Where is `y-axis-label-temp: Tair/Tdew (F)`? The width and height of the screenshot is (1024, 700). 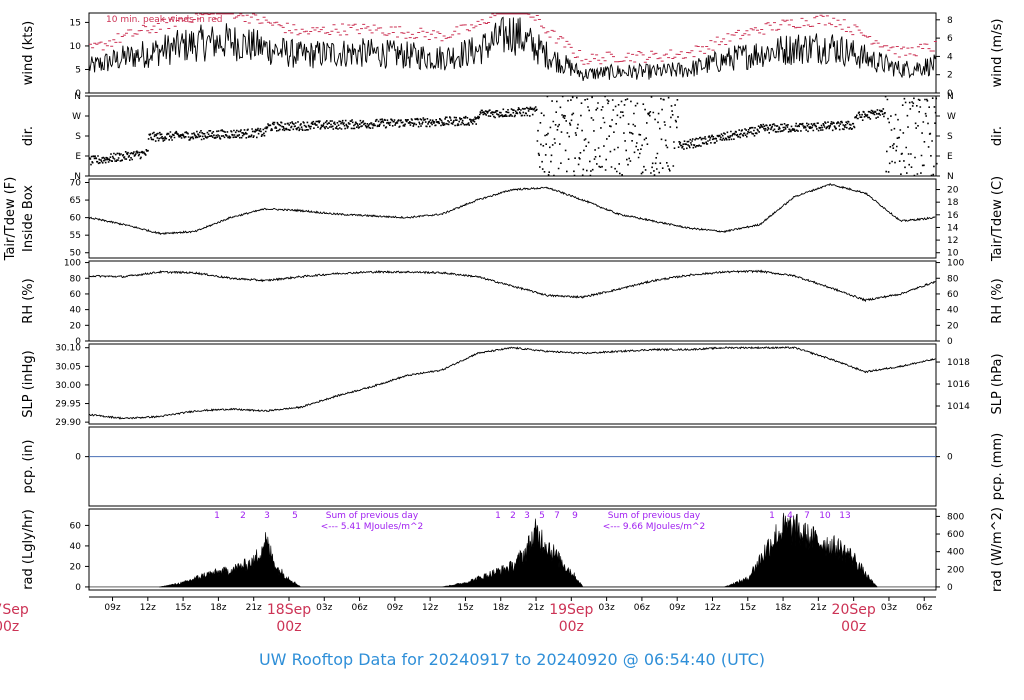 y-axis-label-temp: Tair/Tdew (F) is located at coordinates (10, 219).